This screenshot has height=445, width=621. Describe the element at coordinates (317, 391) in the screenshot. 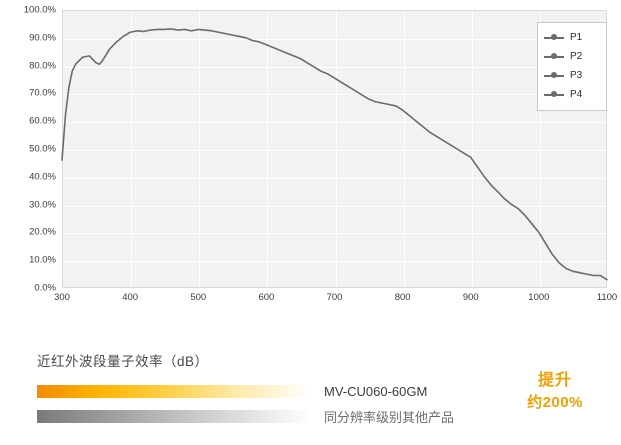

I see `bar-row: MV-CU060-60GM` at that location.